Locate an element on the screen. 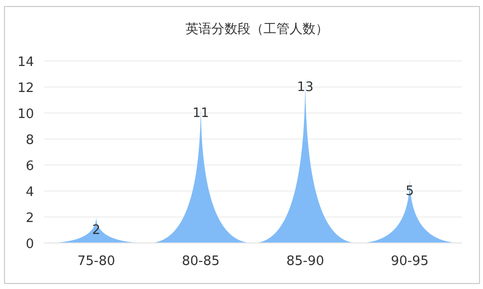 This screenshot has height=289, width=483. y-tick-label: 0 is located at coordinates (30, 244).